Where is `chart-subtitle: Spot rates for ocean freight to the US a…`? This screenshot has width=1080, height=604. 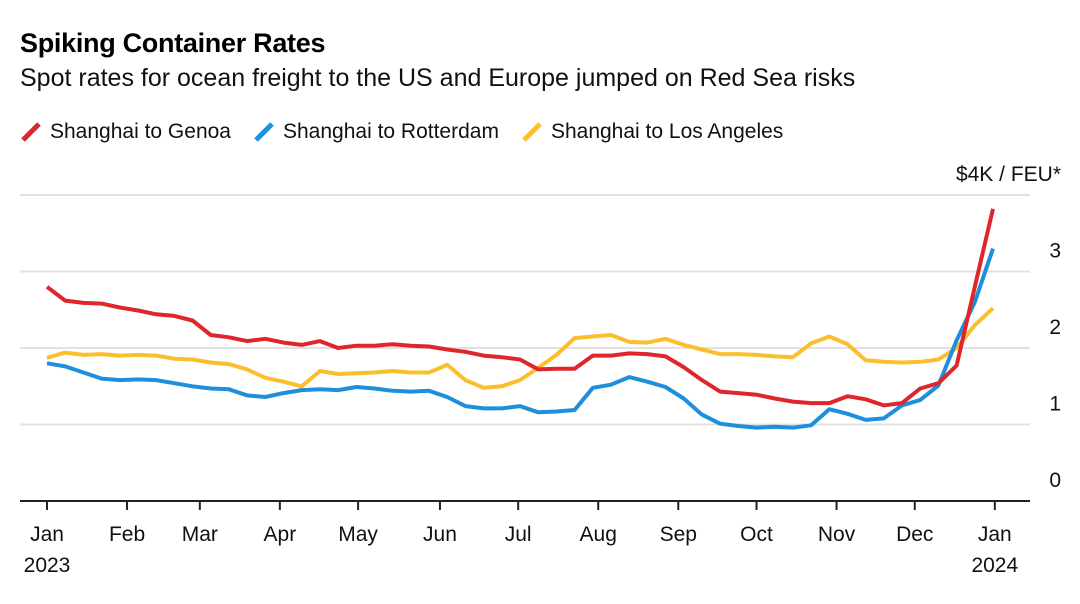 chart-subtitle: Spot rates for ocean freight to the US a… is located at coordinates (438, 78).